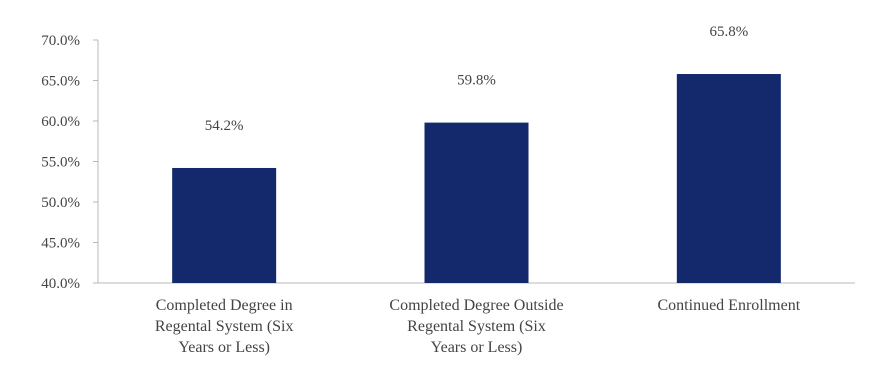  I want to click on y-tick-label: 45.0%, so click(60, 244).